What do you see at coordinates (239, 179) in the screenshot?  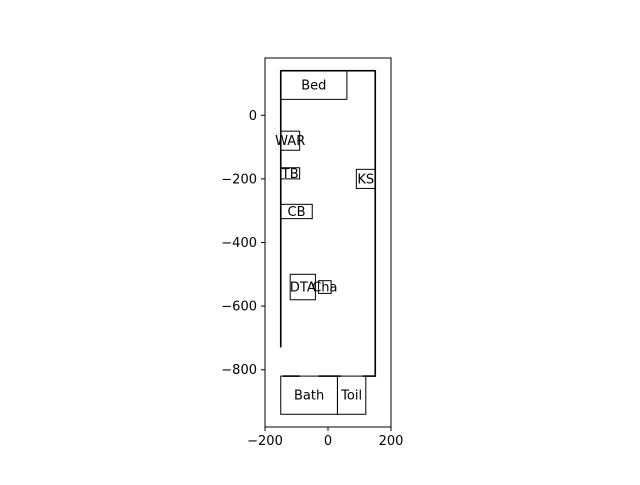 I see `y-tick-label: −200` at bounding box center [239, 179].